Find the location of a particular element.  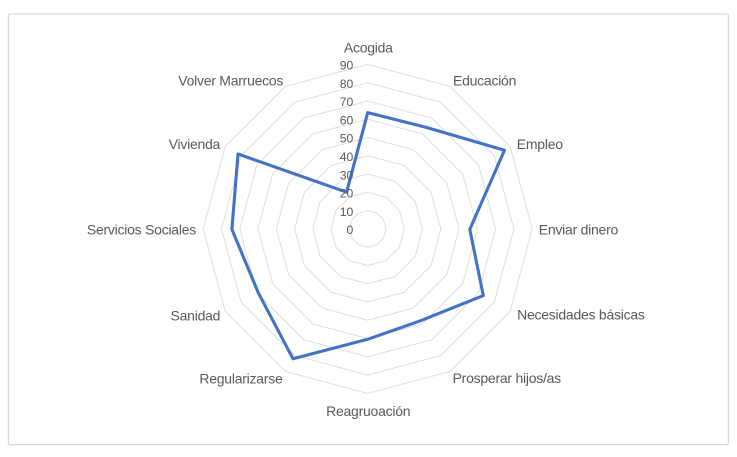

svg-text: Servicios Sociales is located at coordinates (141, 230).